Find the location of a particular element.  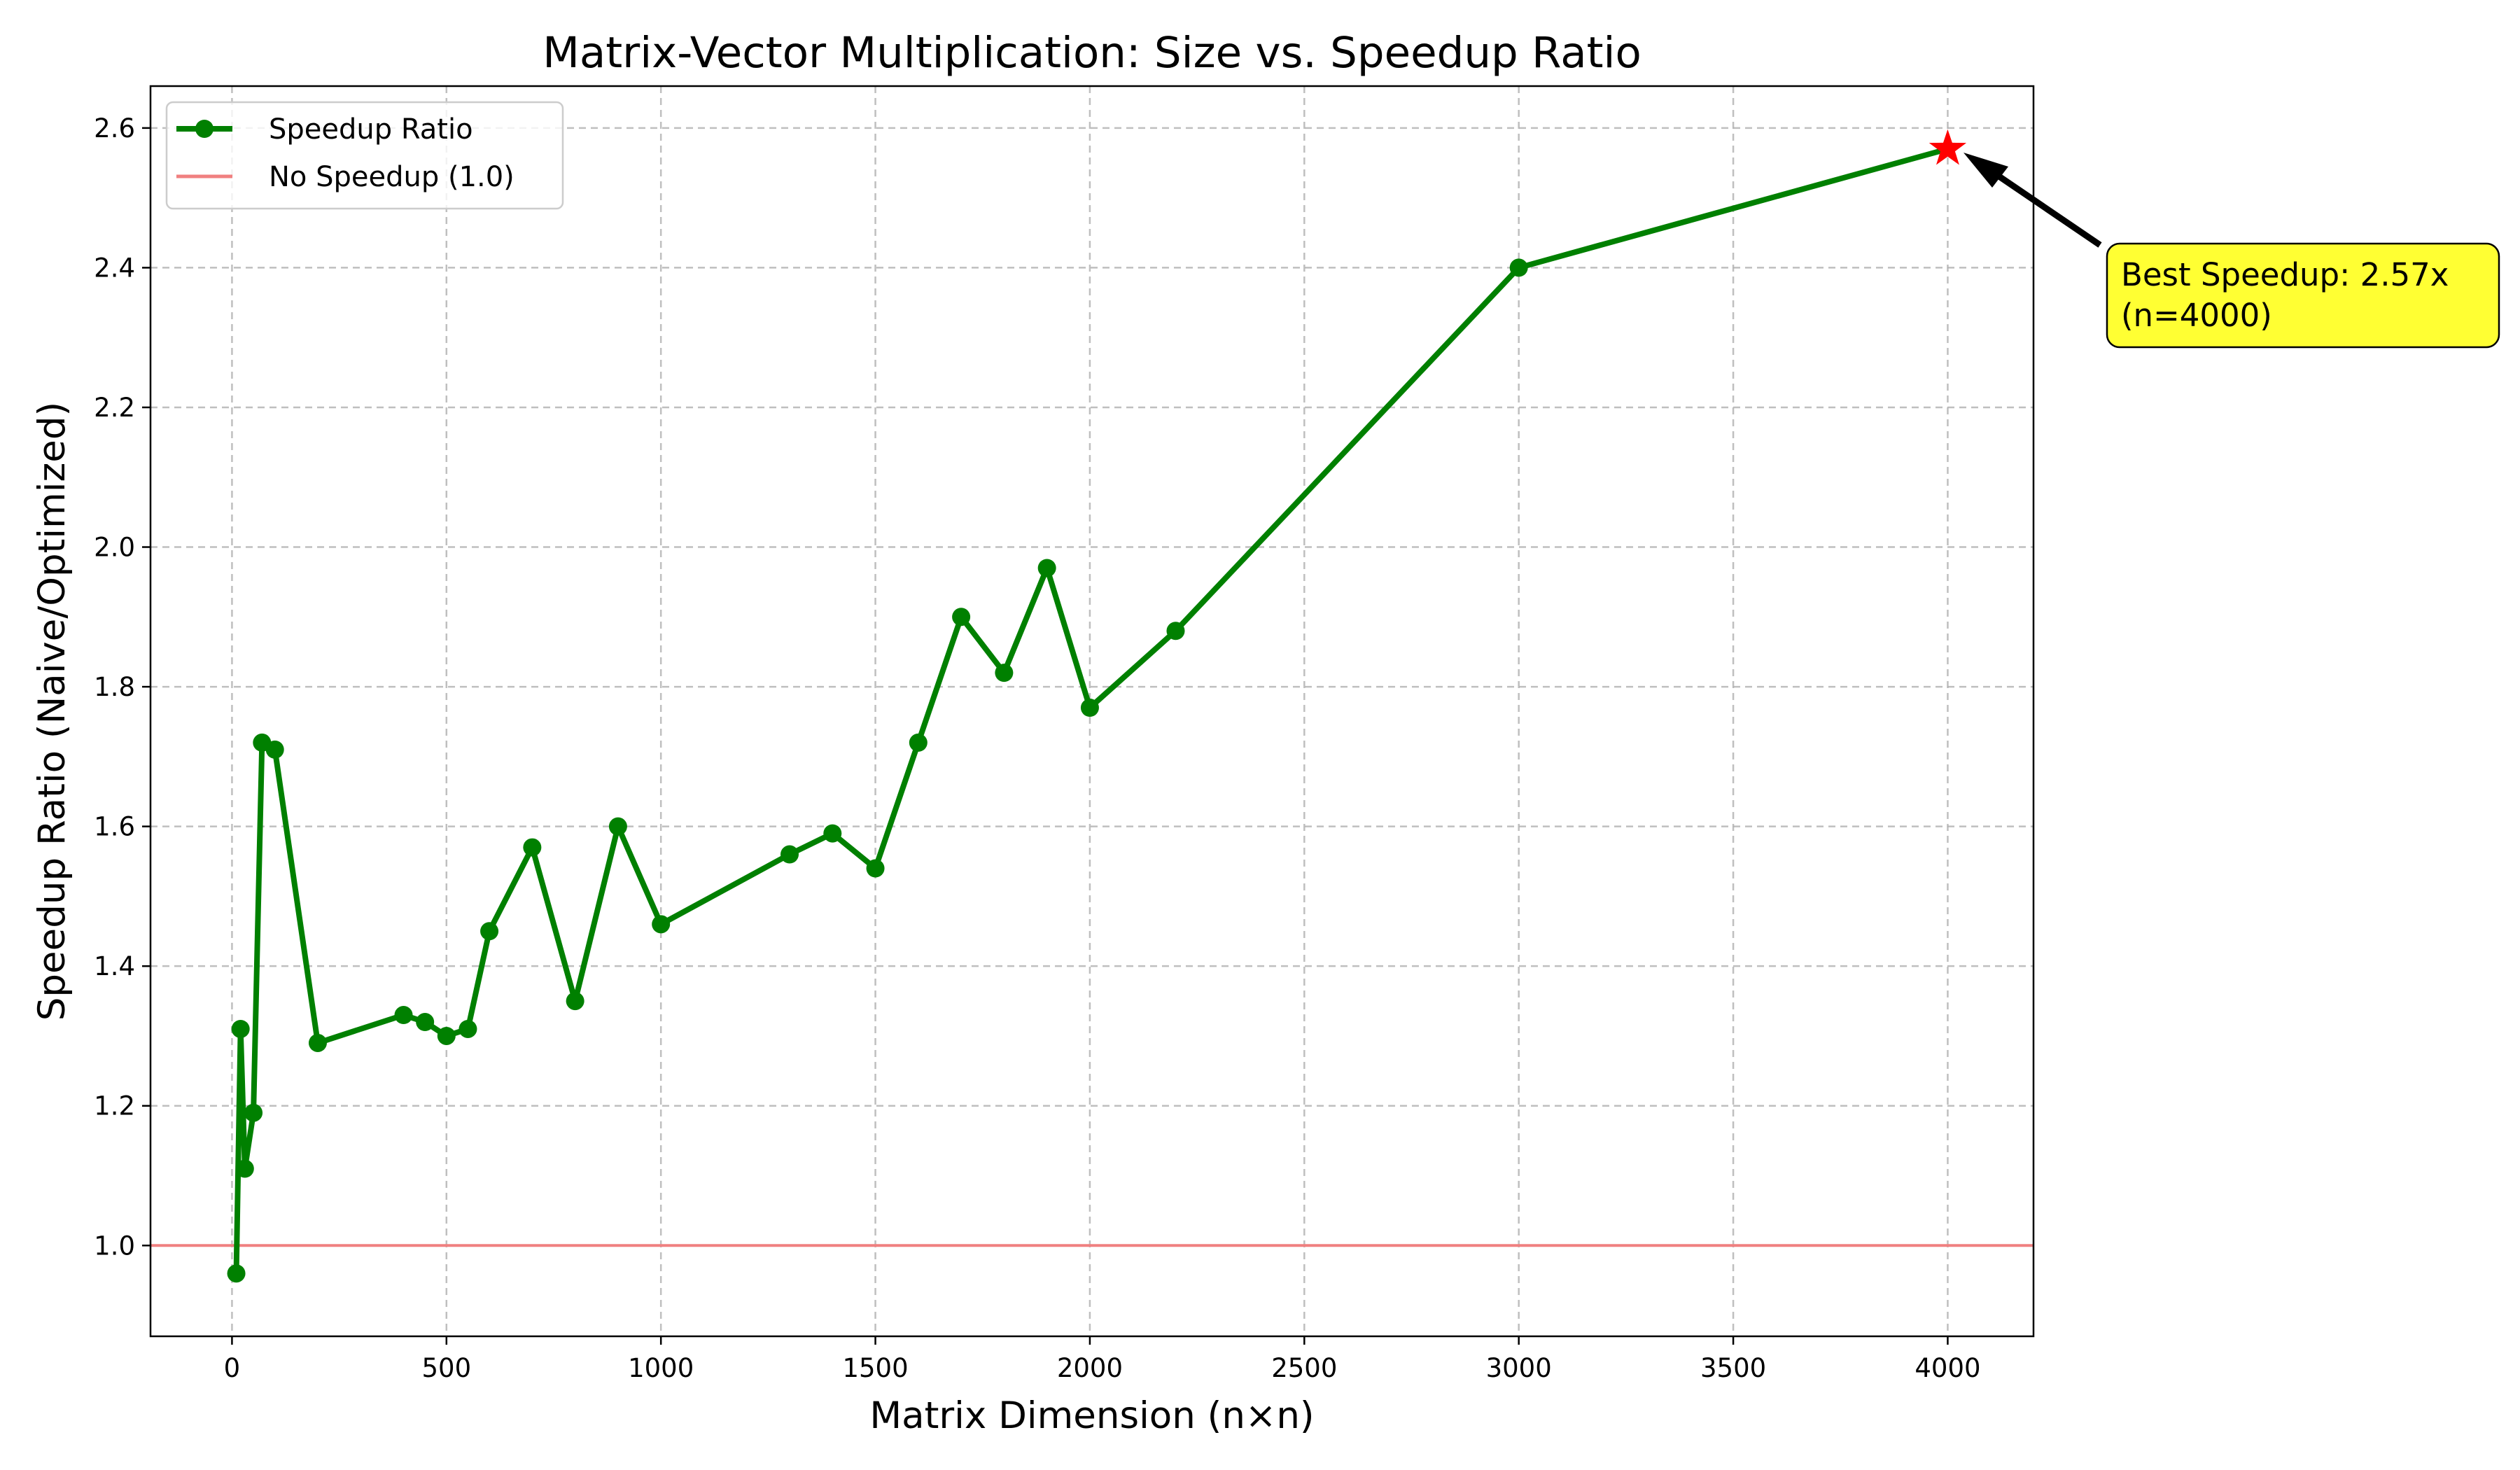

legend-label-no-speedup: No Speedup (1.0) is located at coordinates (391, 177).